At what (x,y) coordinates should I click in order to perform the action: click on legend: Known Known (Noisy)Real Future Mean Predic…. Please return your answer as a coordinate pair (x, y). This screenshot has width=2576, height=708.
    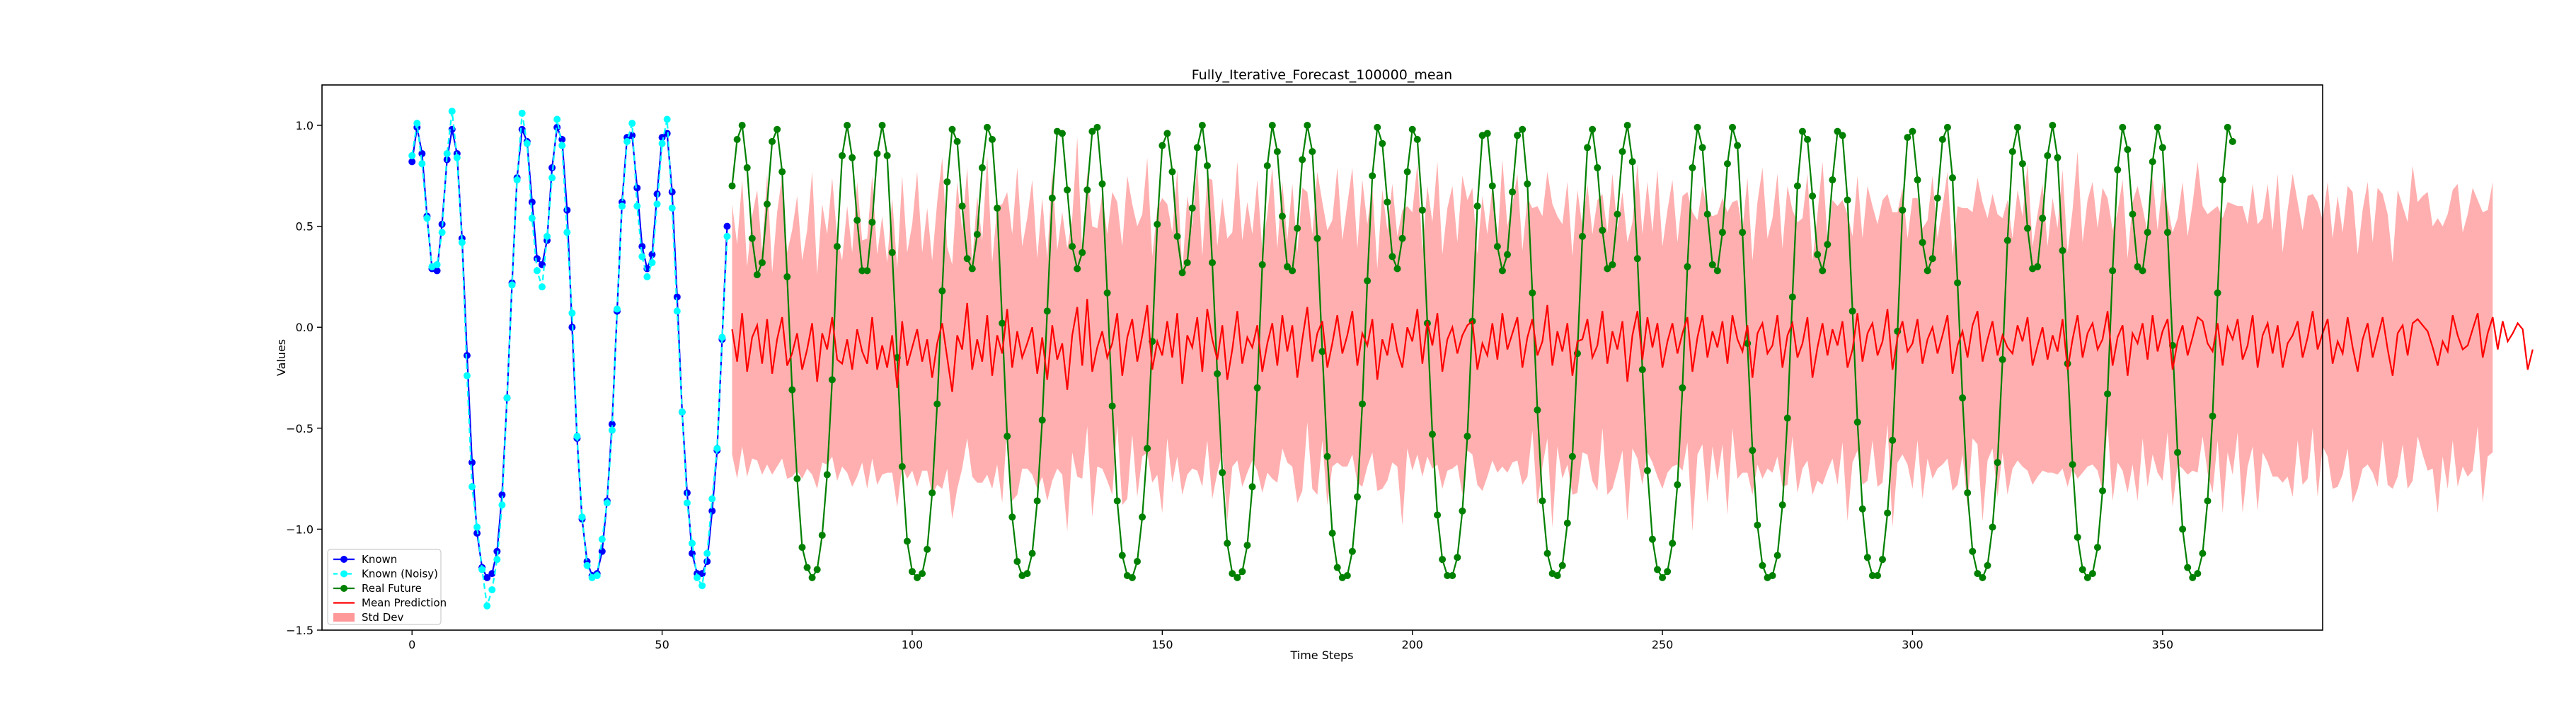
    Looking at the image, I should click on (387, 587).